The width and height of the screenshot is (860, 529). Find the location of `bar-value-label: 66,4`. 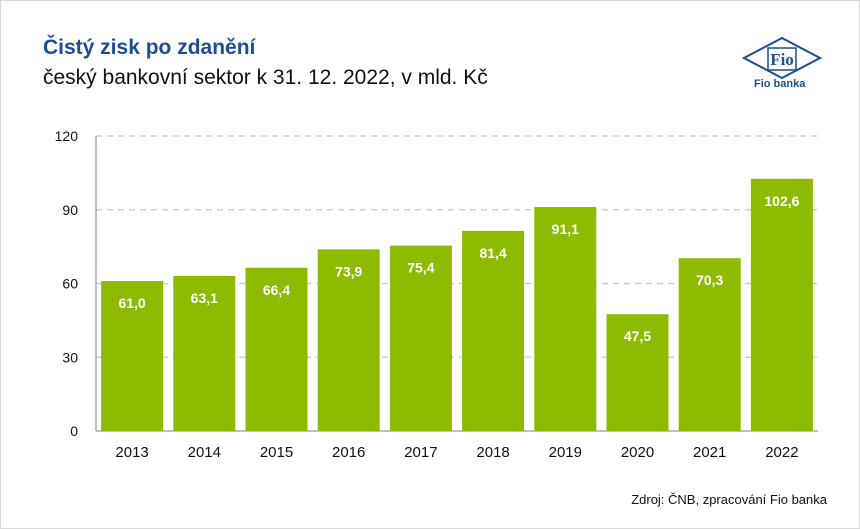

bar-value-label: 66,4 is located at coordinates (276, 290).